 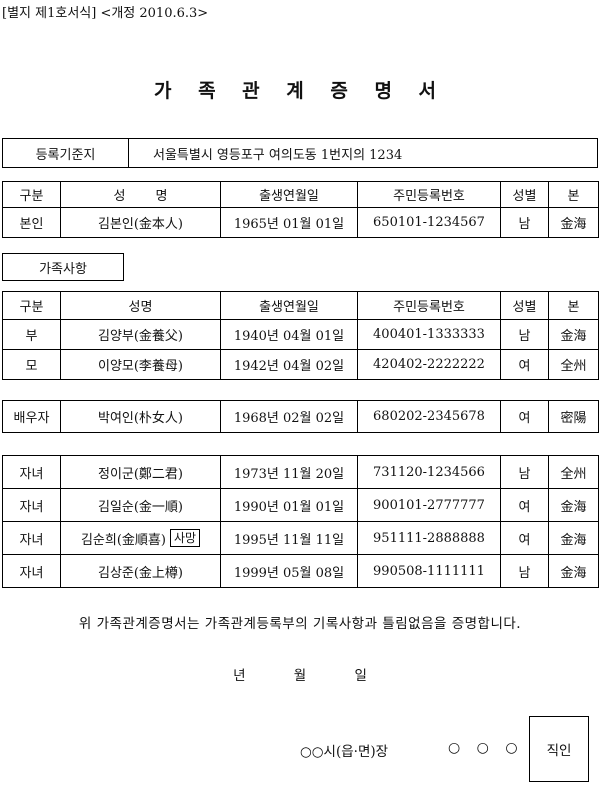 What do you see at coordinates (63, 267) in the screenshot?
I see `family-section-label: 가족사항` at bounding box center [63, 267].